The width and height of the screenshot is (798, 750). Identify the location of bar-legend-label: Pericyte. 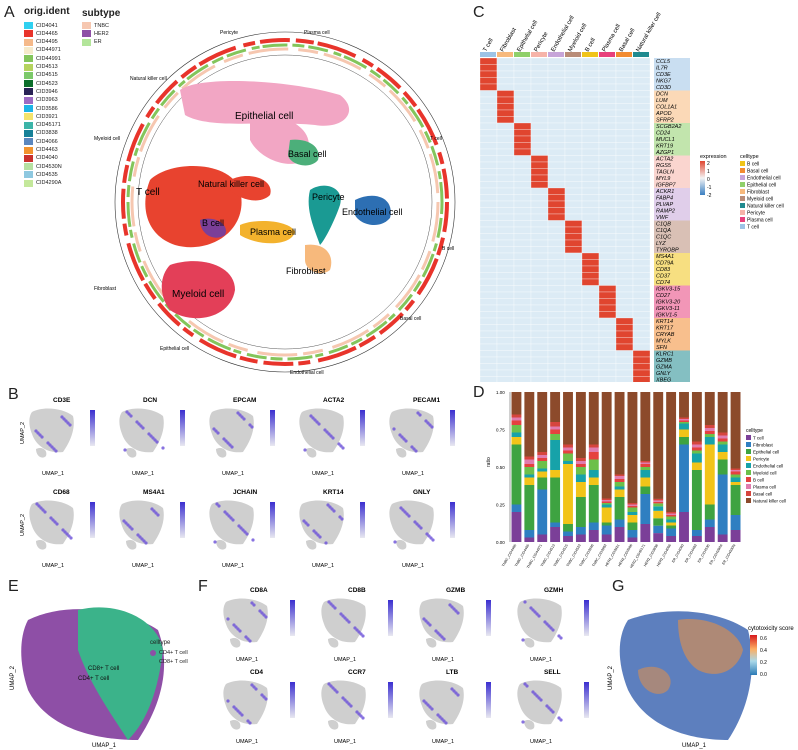
(761, 459).